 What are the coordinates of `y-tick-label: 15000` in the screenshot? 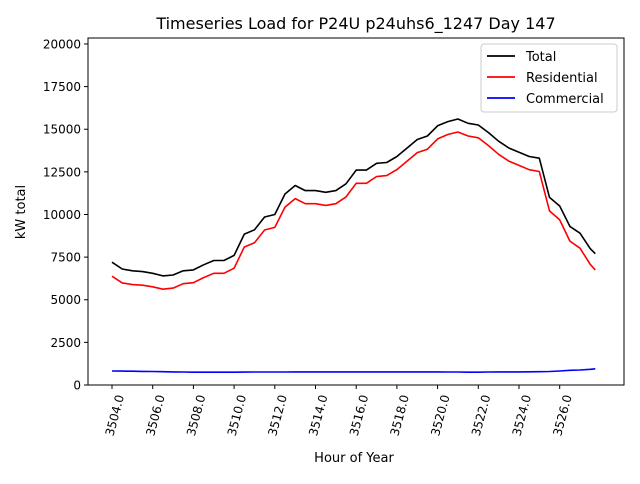 It's located at (62, 130).